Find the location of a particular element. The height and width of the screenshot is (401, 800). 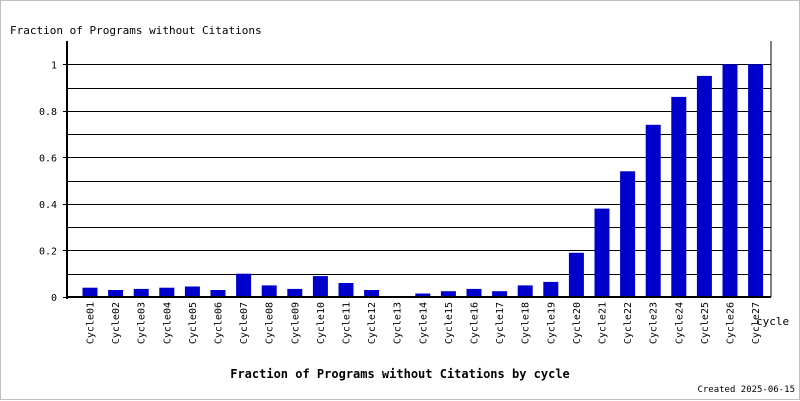

x-tick-label: Cycle26 is located at coordinates (731, 323).